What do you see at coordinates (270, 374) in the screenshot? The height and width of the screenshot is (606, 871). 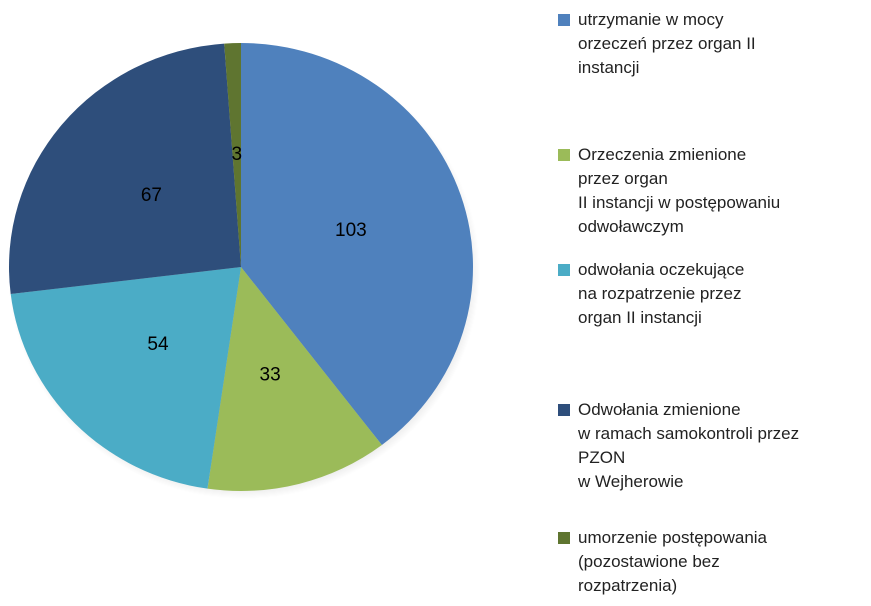 I see `data-label: 33` at bounding box center [270, 374].